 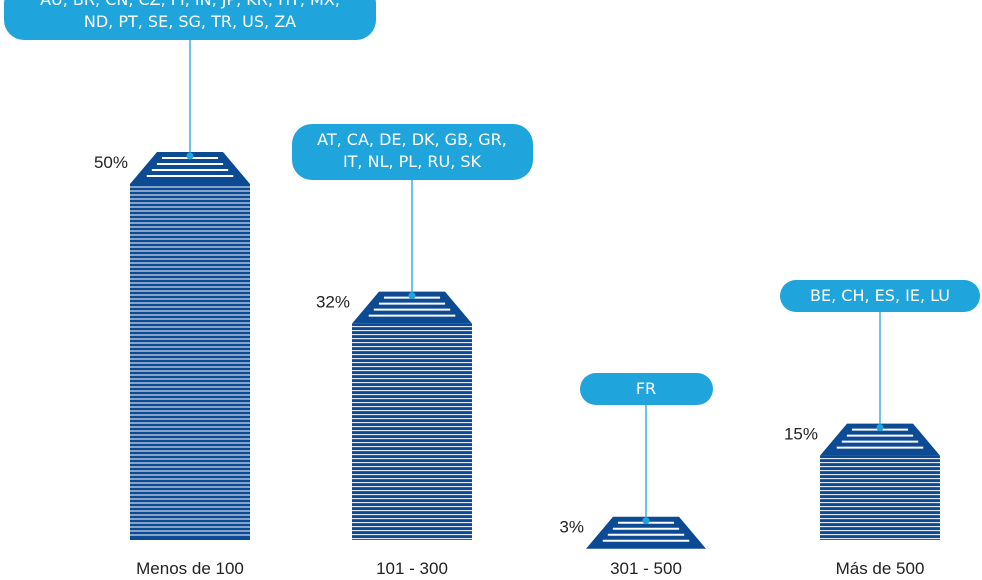 I want to click on country-line: AU, BR, CN, CZ, FI, IN, JP, KR, HT, MX,, so click(x=190, y=5).